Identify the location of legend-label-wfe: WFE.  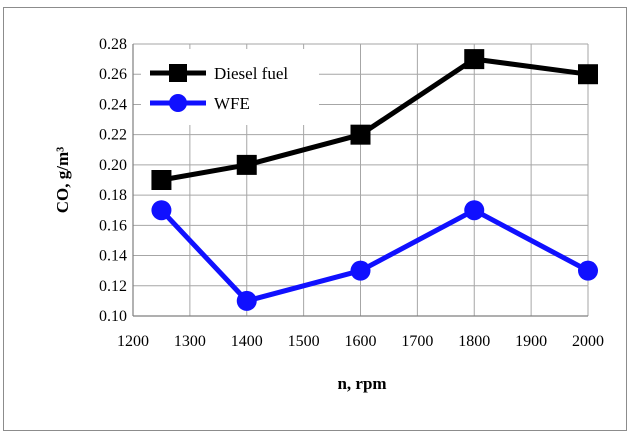
(232, 103).